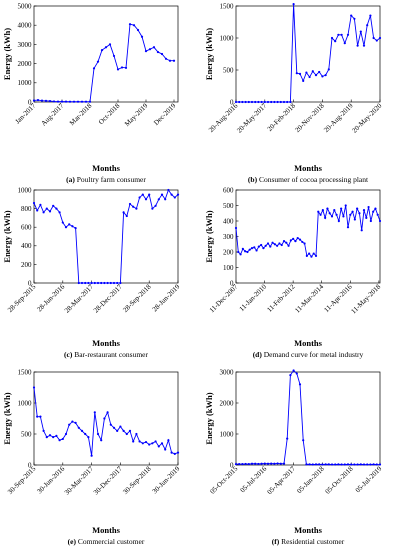 The image size is (405, 550). What do you see at coordinates (308, 53) in the screenshot?
I see `series-line` at bounding box center [308, 53].